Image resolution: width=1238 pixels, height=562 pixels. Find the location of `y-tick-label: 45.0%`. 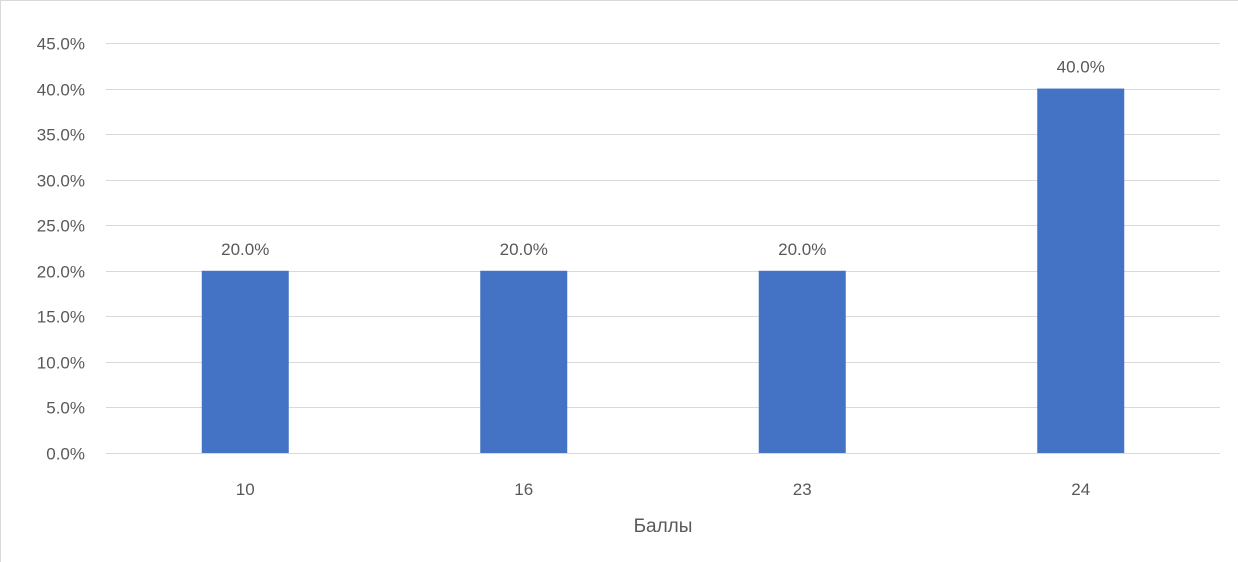

y-tick-label: 45.0% is located at coordinates (61, 44).